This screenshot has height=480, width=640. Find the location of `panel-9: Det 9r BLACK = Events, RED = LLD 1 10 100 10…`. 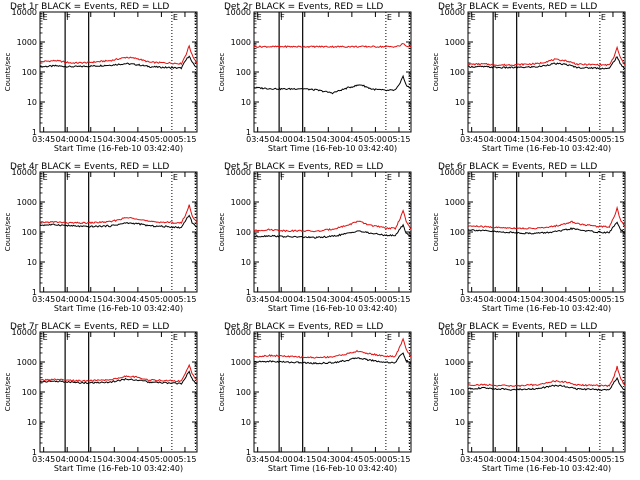

panel-9: Det 9r BLACK = Events, RED = LLD 1 10 100 10… is located at coordinates (529, 397).